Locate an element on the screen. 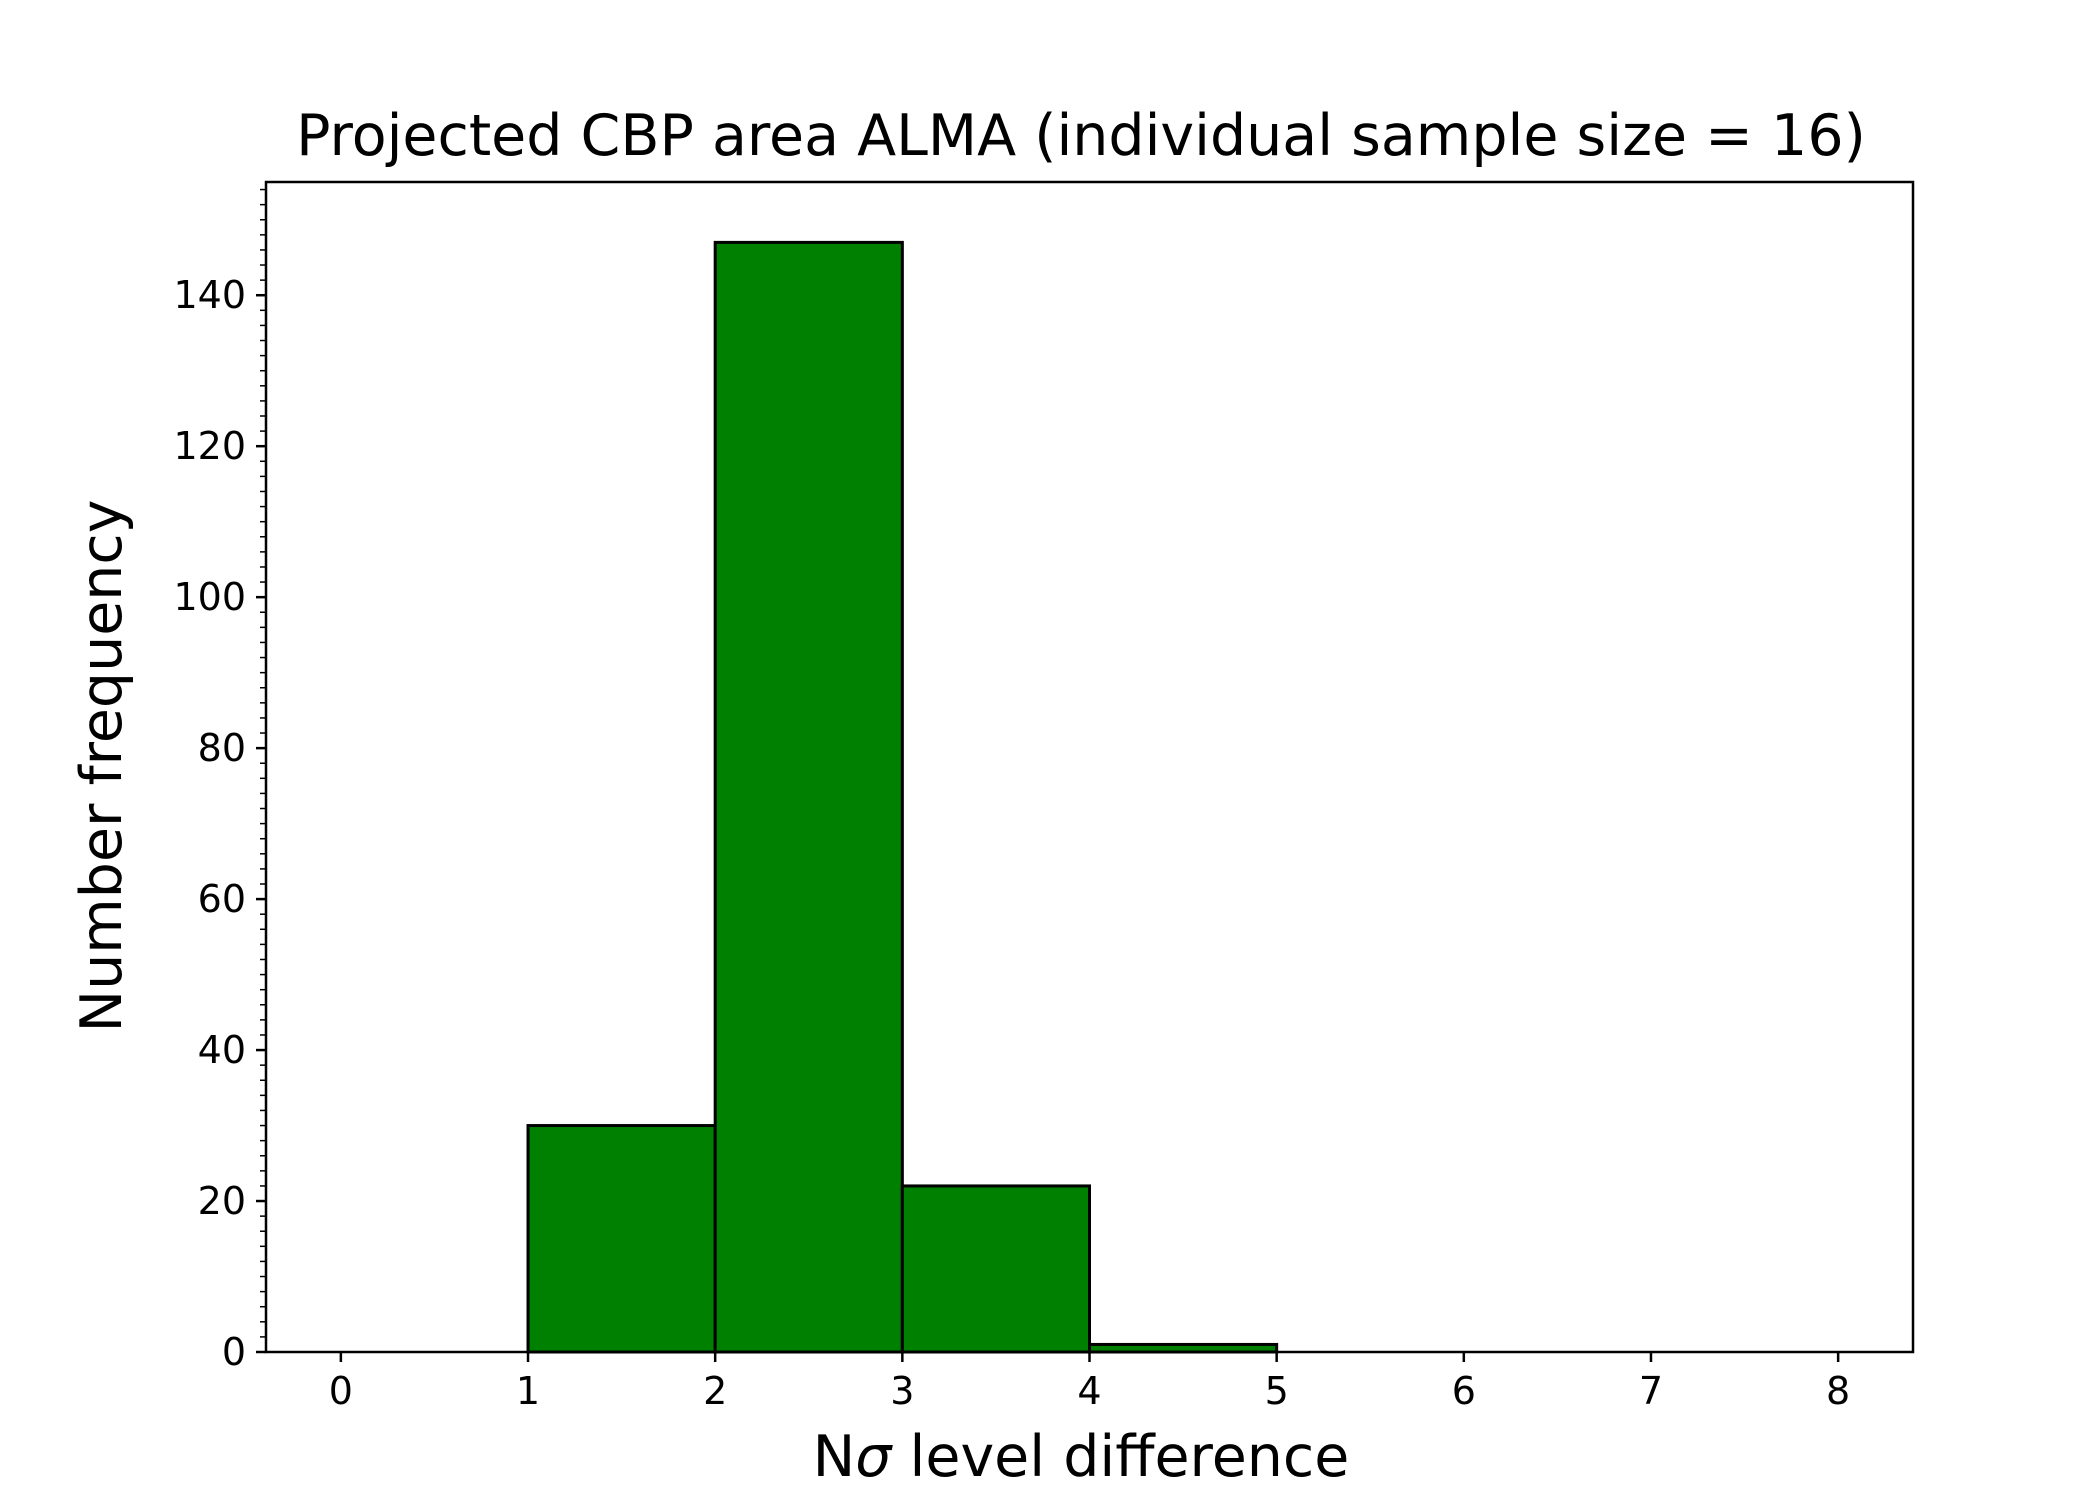  x-tick-label: 1 is located at coordinates (528, 1391).